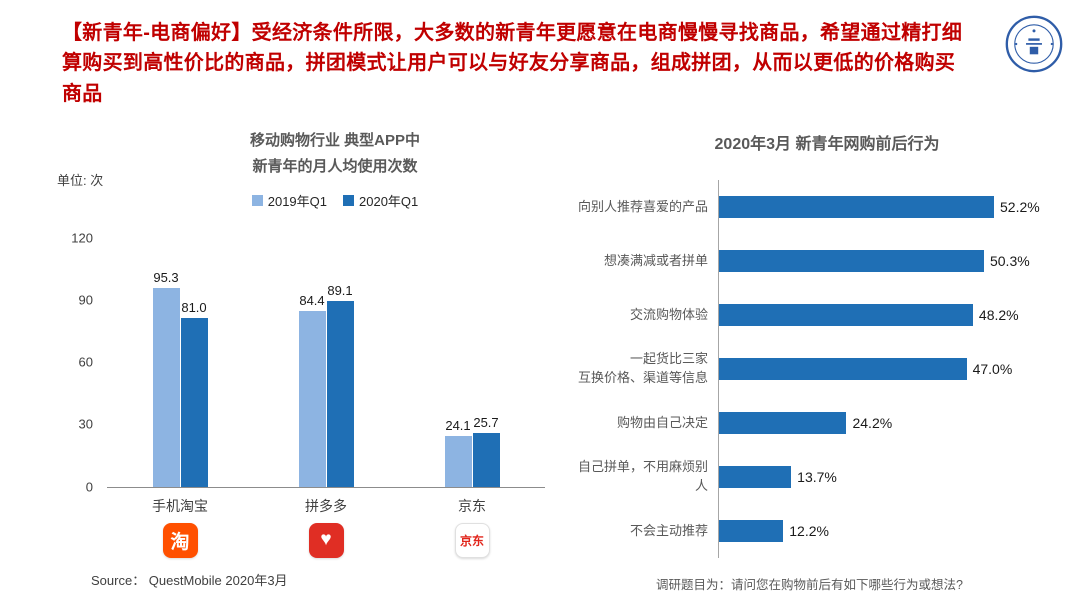 The image size is (1080, 608). I want to click on hbar-row: 想凑满减或者拼单 50.3%, so click(827, 261).